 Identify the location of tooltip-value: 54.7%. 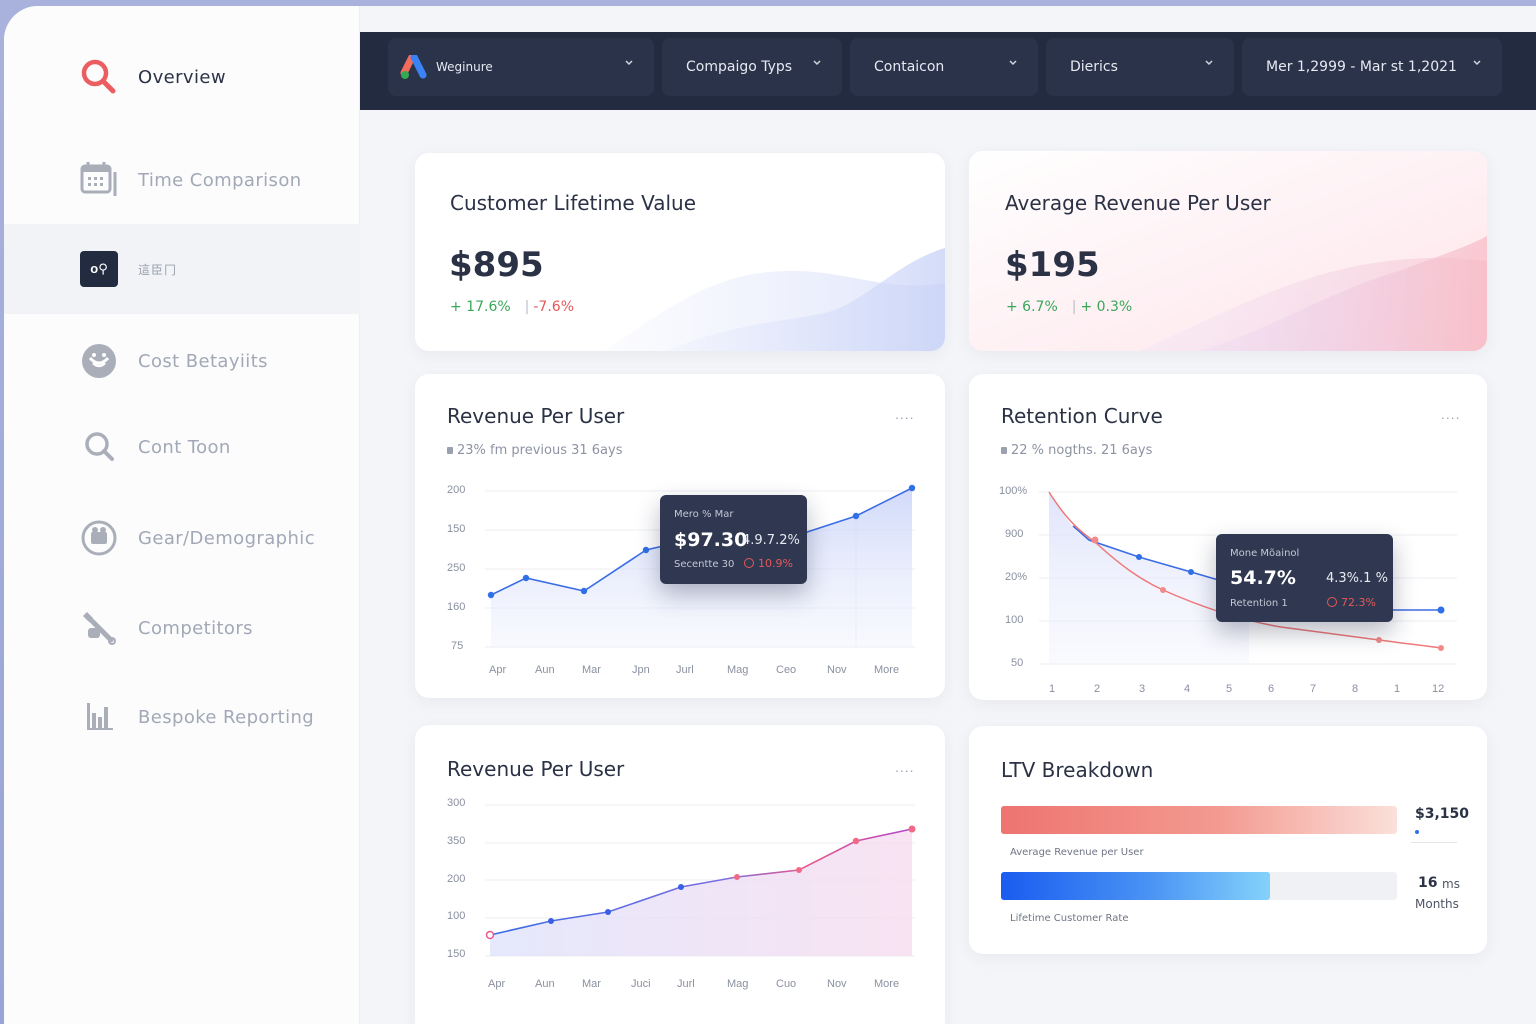
(1263, 578).